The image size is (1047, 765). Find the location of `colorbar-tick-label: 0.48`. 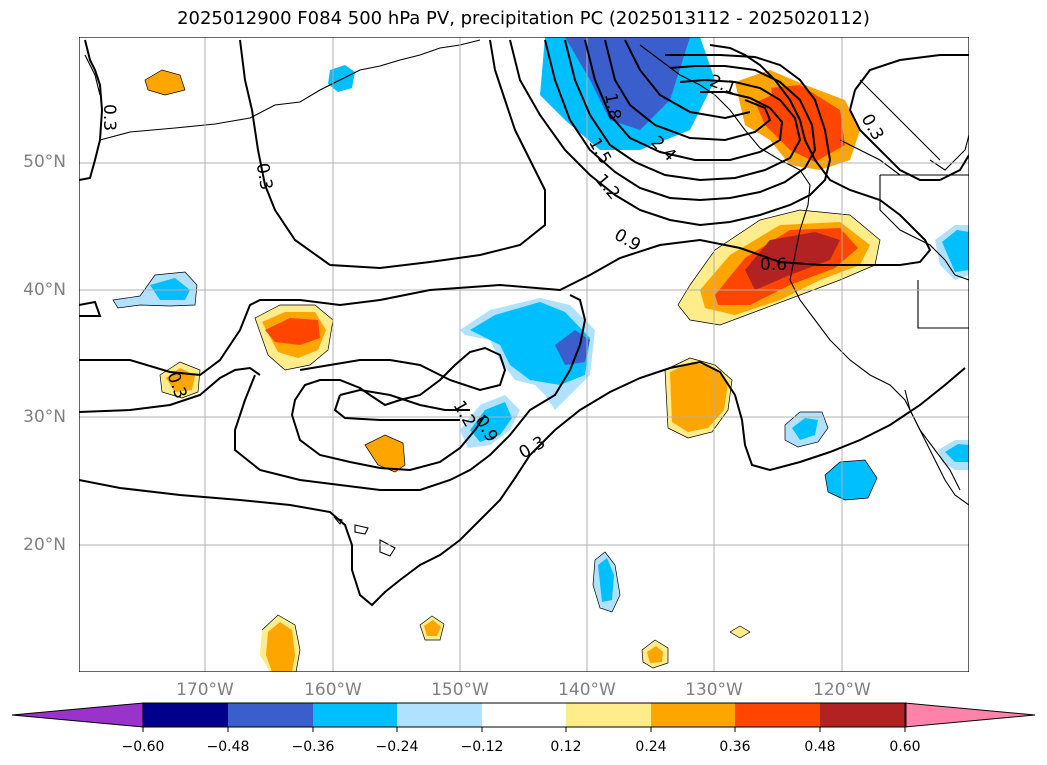

colorbar-tick-label: 0.48 is located at coordinates (820, 747).